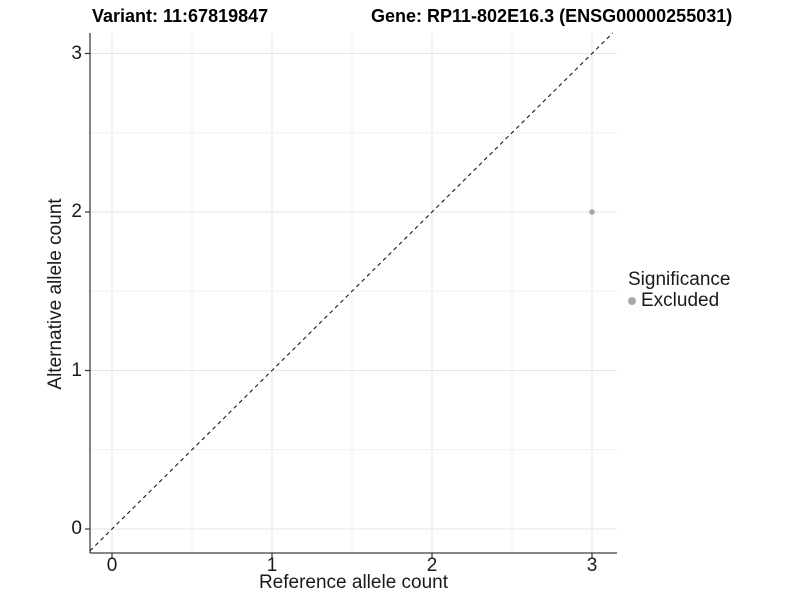 The width and height of the screenshot is (800, 600). Describe the element at coordinates (76, 211) in the screenshot. I see `y-tick-label: 2` at that location.